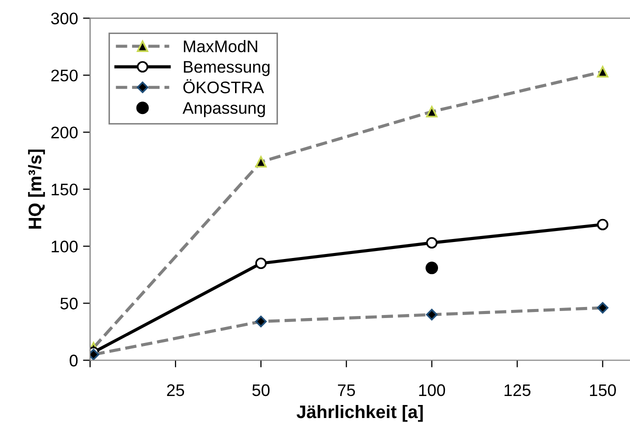 The image size is (630, 433). I want to click on y-tick-label: 50, so click(69, 304).